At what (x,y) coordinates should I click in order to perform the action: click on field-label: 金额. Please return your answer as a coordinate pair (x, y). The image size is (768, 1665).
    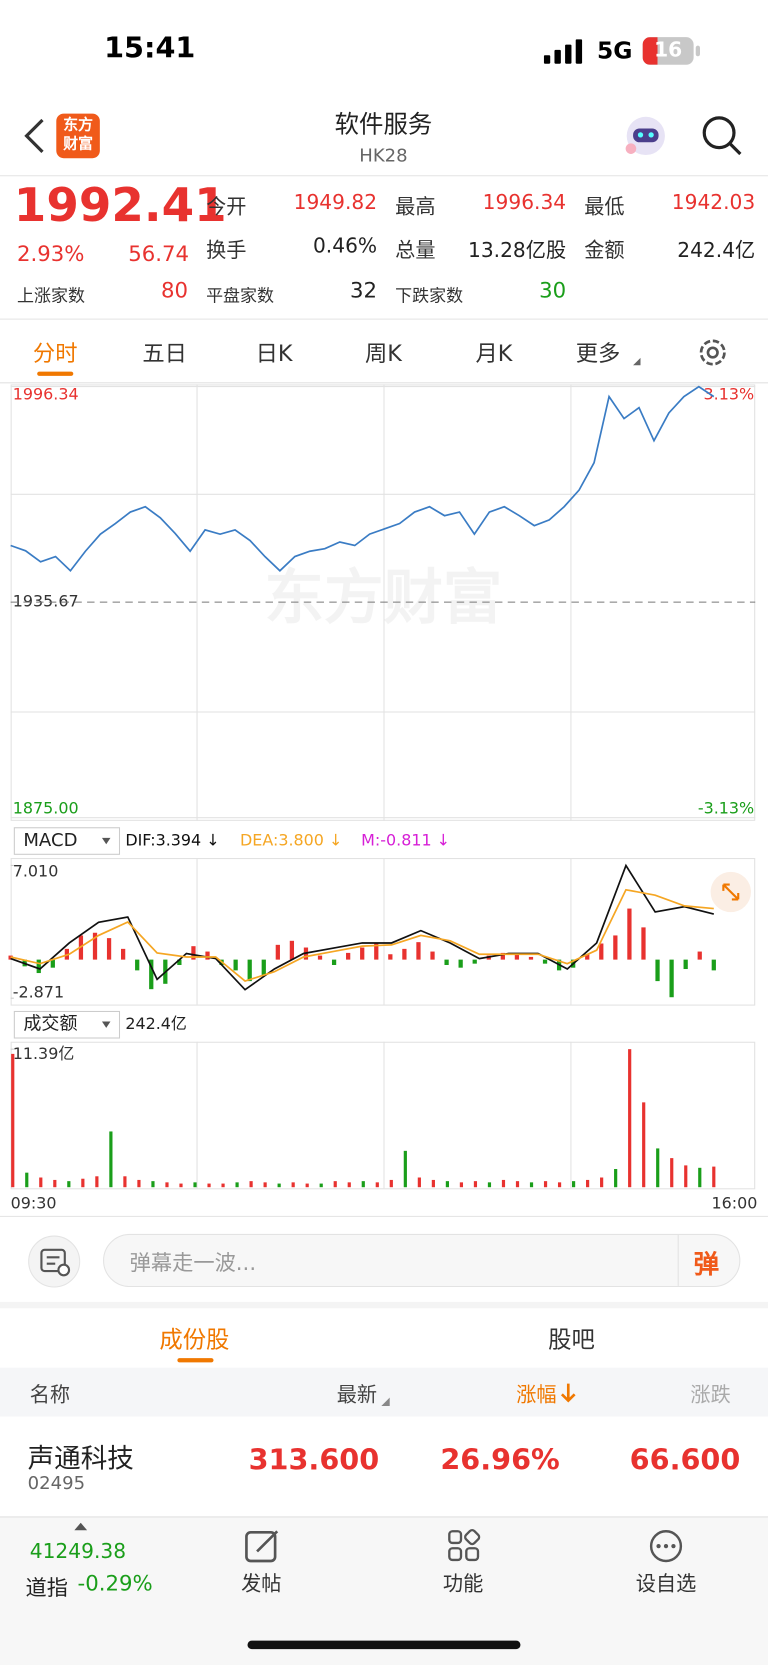
    Looking at the image, I should click on (604, 250).